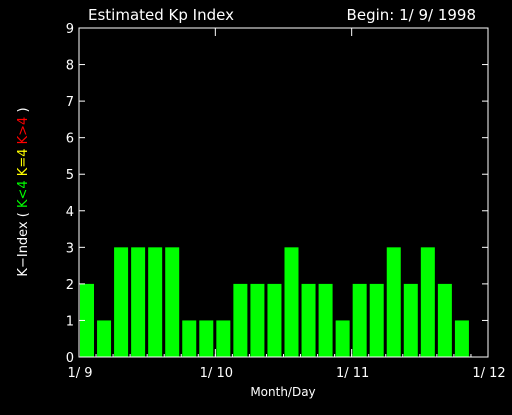 This screenshot has height=415, width=512. I want to click on y-axis-label: K−Index ( K<4 K=4 K>4 ), so click(23, 191).